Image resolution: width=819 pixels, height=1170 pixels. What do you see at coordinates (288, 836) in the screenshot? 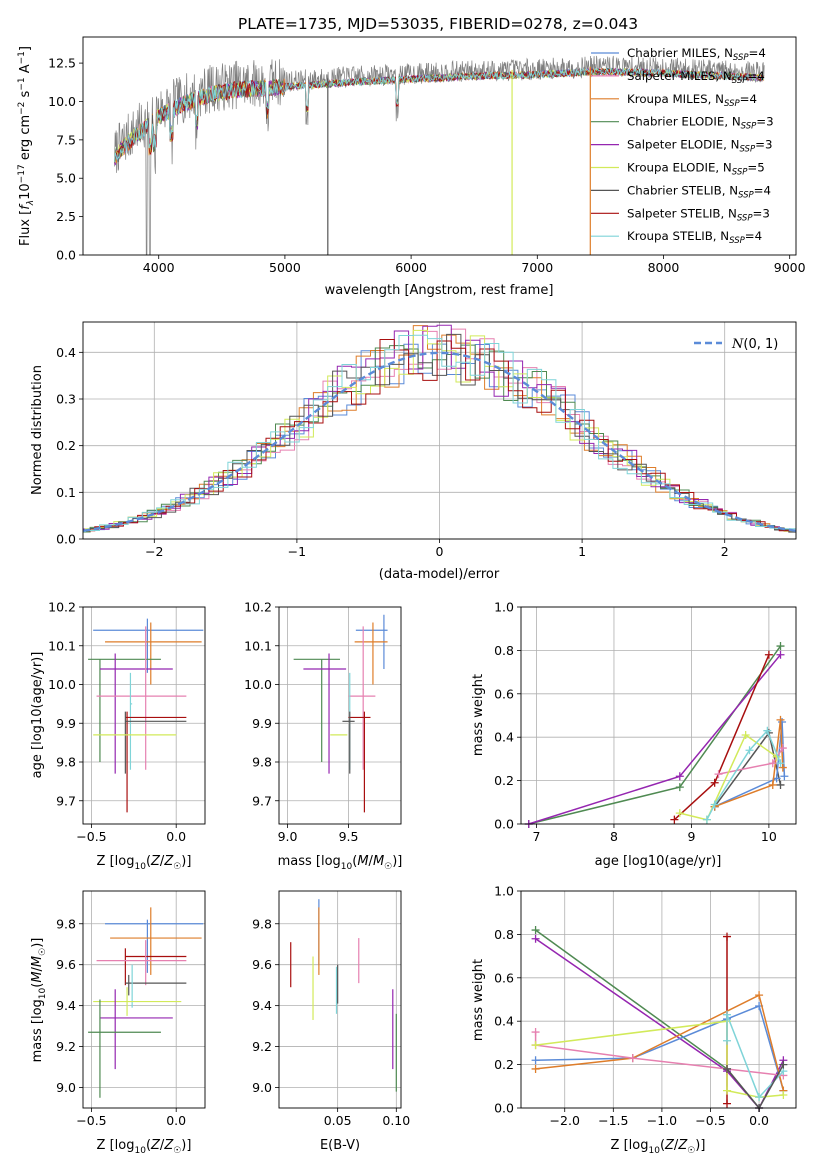
I see `x-tick-label: 9.0` at bounding box center [288, 836].